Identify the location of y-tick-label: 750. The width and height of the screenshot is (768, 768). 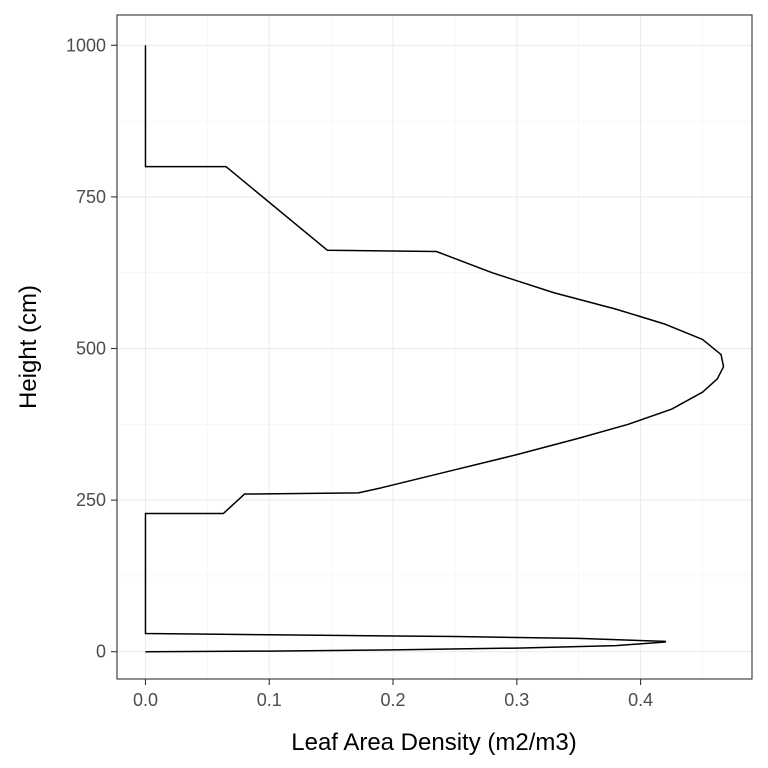
(91, 197).